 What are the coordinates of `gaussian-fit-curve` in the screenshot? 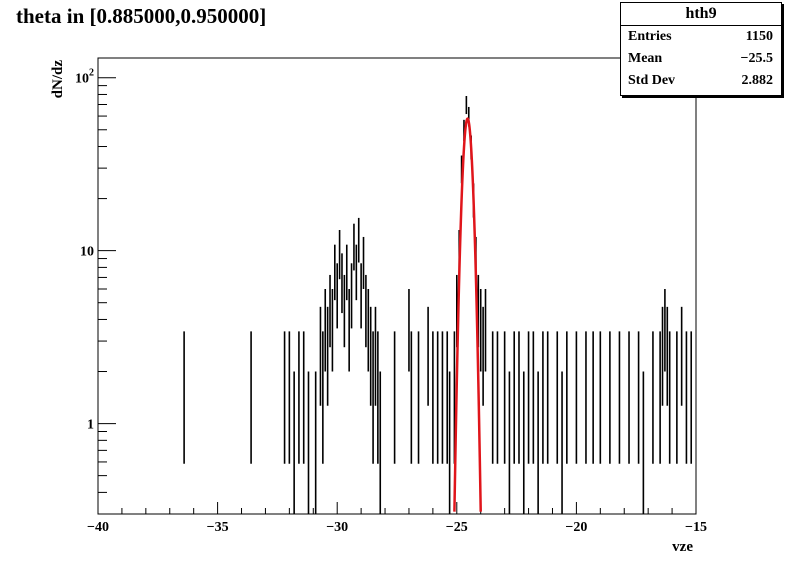 It's located at (467, 314).